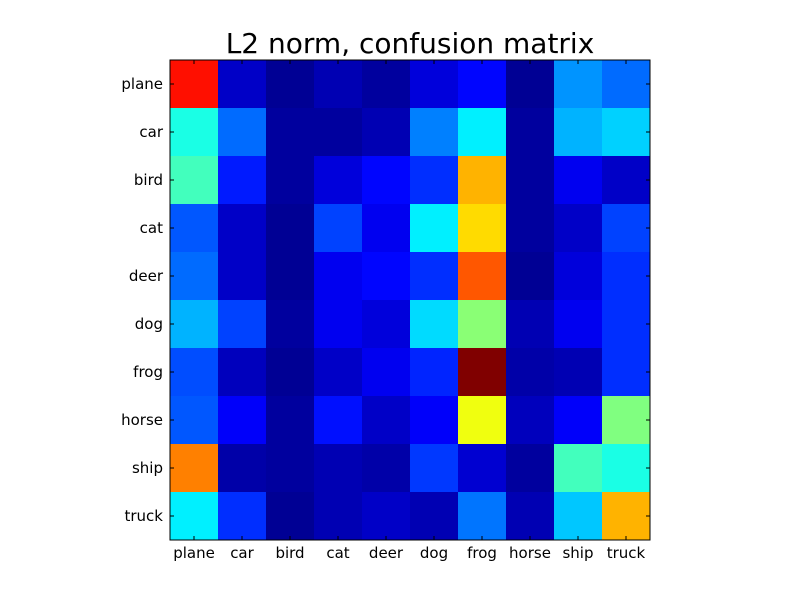 This screenshot has height=605, width=800. I want to click on heatmap-cell-bird-frog, so click(482, 180).